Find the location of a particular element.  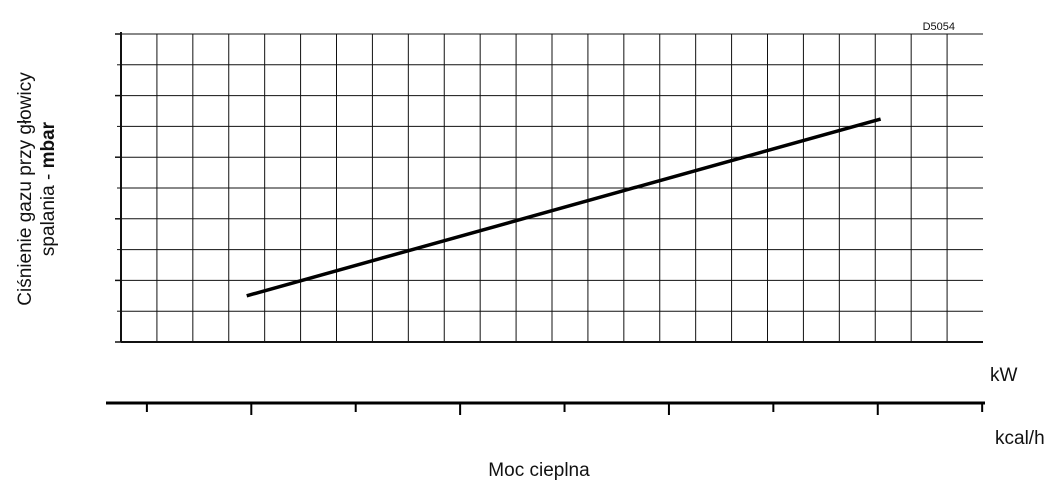

x-unit-kcal: kcal/h is located at coordinates (1020, 438).